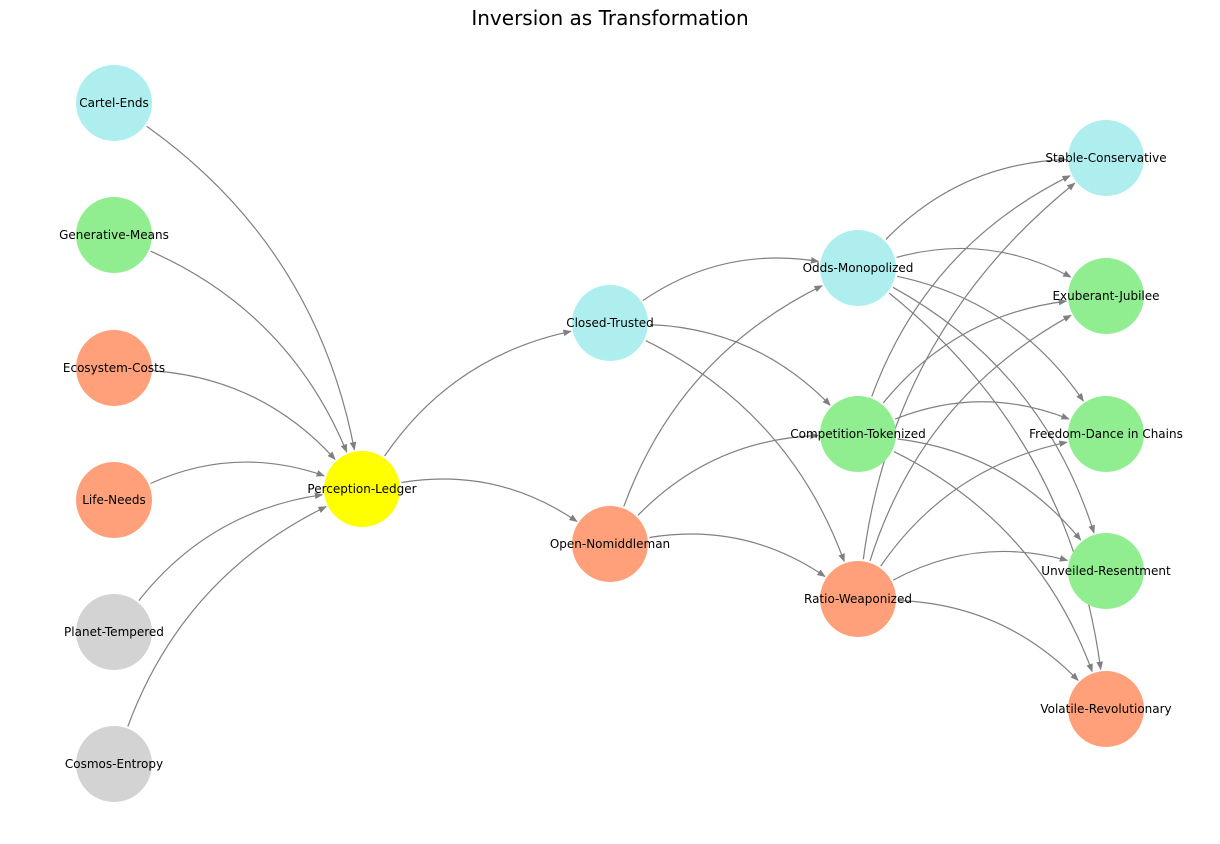 This screenshot has height=844, width=1220. What do you see at coordinates (988, 640) in the screenshot?
I see `edge-ratio-to-volatile` at bounding box center [988, 640].